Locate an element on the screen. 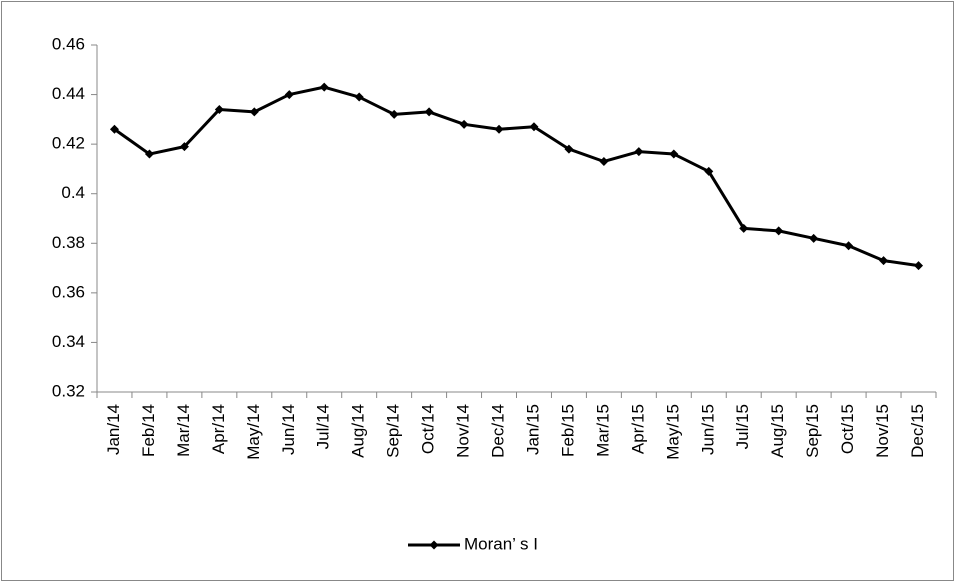 The width and height of the screenshot is (956, 588). x-tick-label: Aug/14 is located at coordinates (358, 431).